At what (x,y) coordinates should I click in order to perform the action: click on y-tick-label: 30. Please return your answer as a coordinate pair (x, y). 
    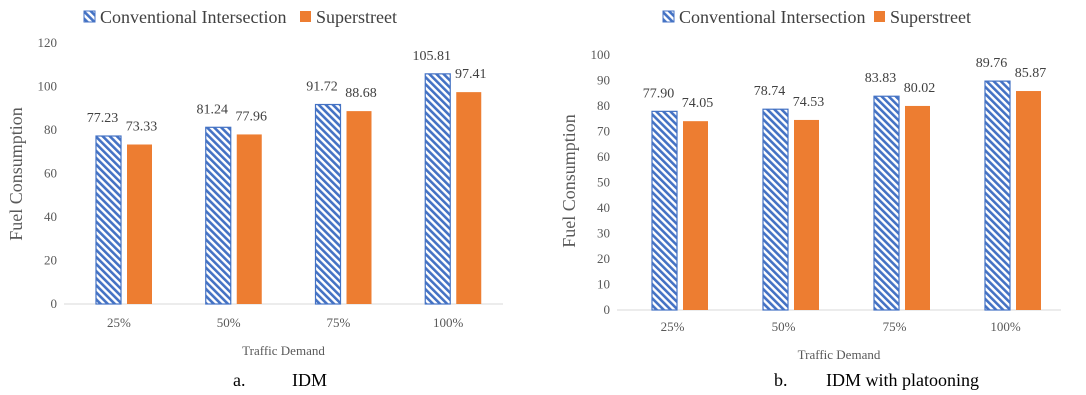
    Looking at the image, I should click on (603, 233).